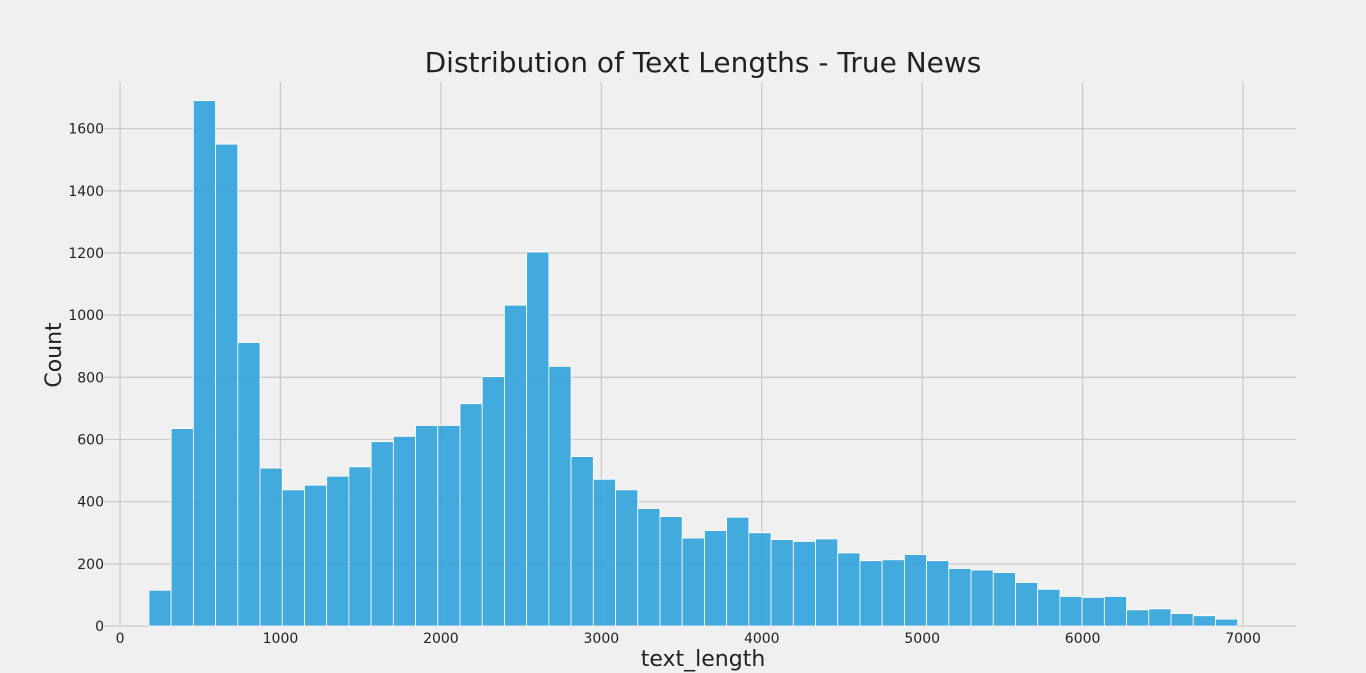 The width and height of the screenshot is (1366, 673). What do you see at coordinates (90, 440) in the screenshot?
I see `y-tick-label: 600` at bounding box center [90, 440].